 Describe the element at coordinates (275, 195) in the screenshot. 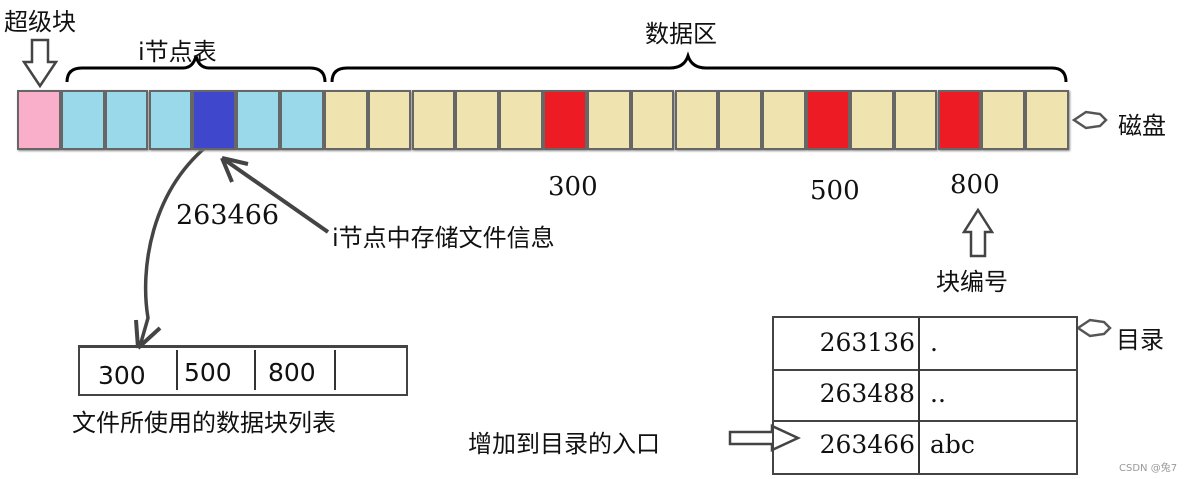

I see `inode-info-arrow` at that location.